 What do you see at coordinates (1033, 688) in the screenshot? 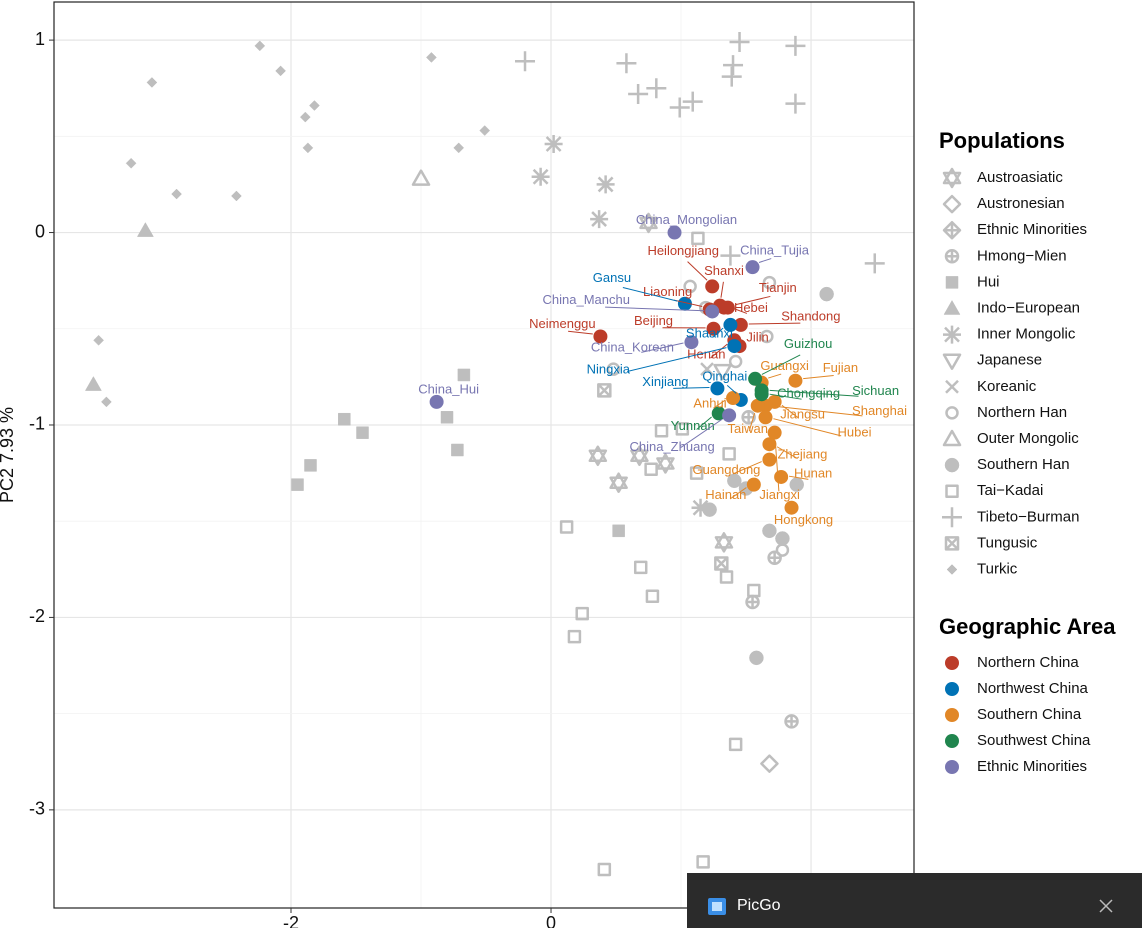
I see `legend-label: Northwest China` at bounding box center [1033, 688].